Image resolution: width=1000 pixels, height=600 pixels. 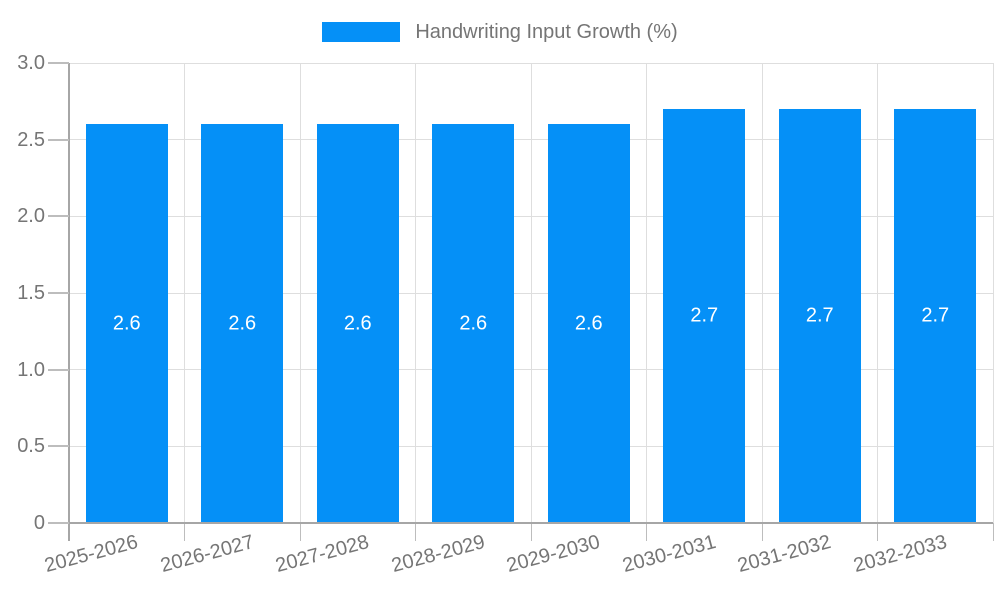 I want to click on x-tick-label: 2028-2029, so click(x=437, y=554).